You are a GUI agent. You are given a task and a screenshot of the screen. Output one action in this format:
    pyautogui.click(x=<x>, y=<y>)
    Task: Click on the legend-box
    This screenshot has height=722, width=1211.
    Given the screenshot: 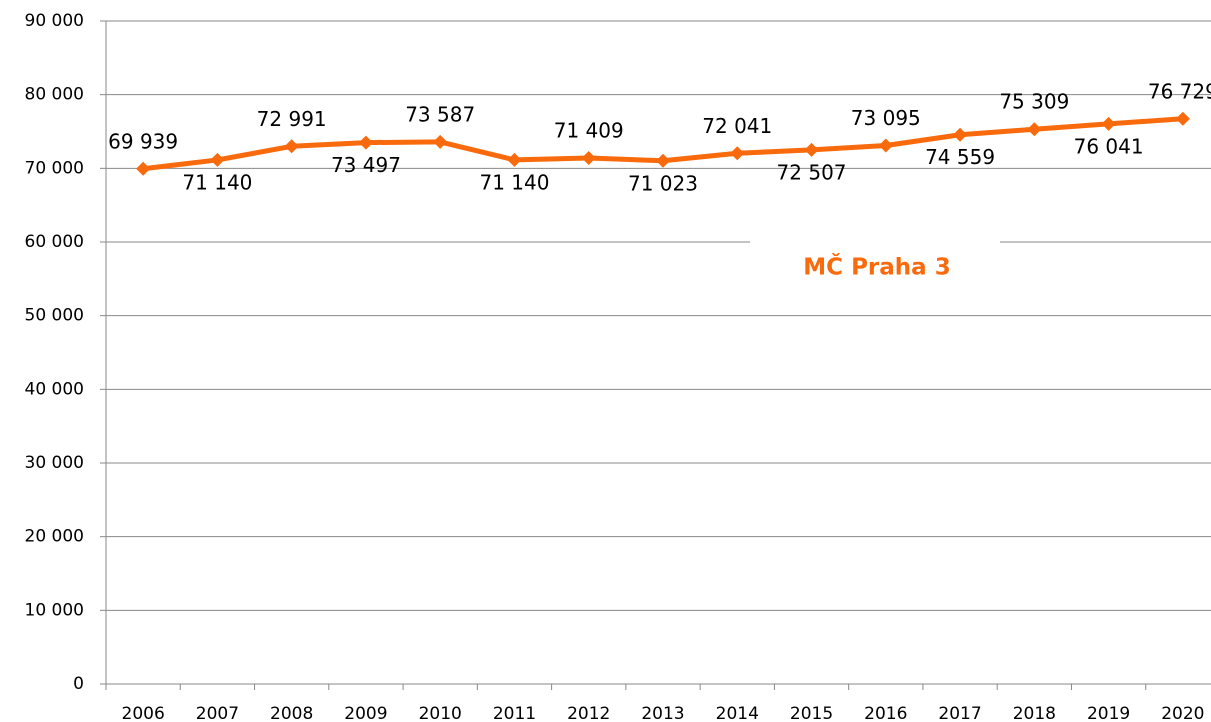 What is the action you would take?
    pyautogui.click(x=875, y=268)
    